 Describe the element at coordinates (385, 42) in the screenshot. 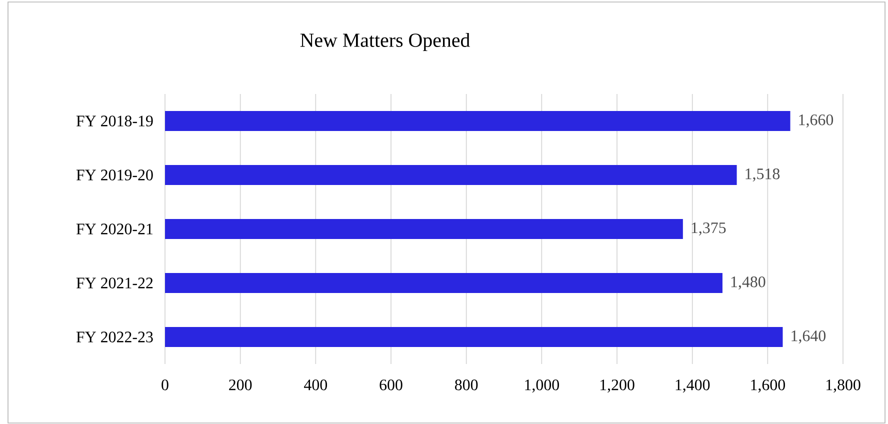

I see `chart-title: New Matters Opened` at that location.